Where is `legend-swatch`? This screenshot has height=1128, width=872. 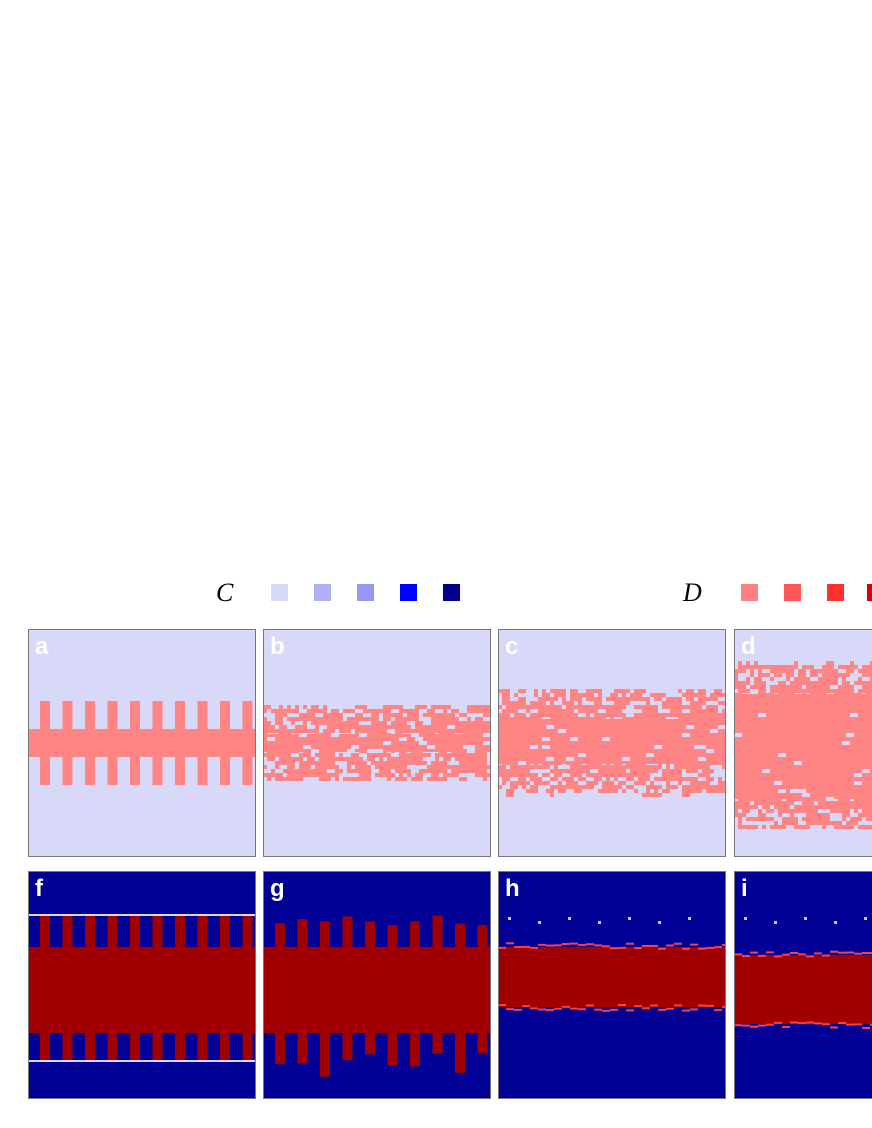 legend-swatch is located at coordinates (451, 592).